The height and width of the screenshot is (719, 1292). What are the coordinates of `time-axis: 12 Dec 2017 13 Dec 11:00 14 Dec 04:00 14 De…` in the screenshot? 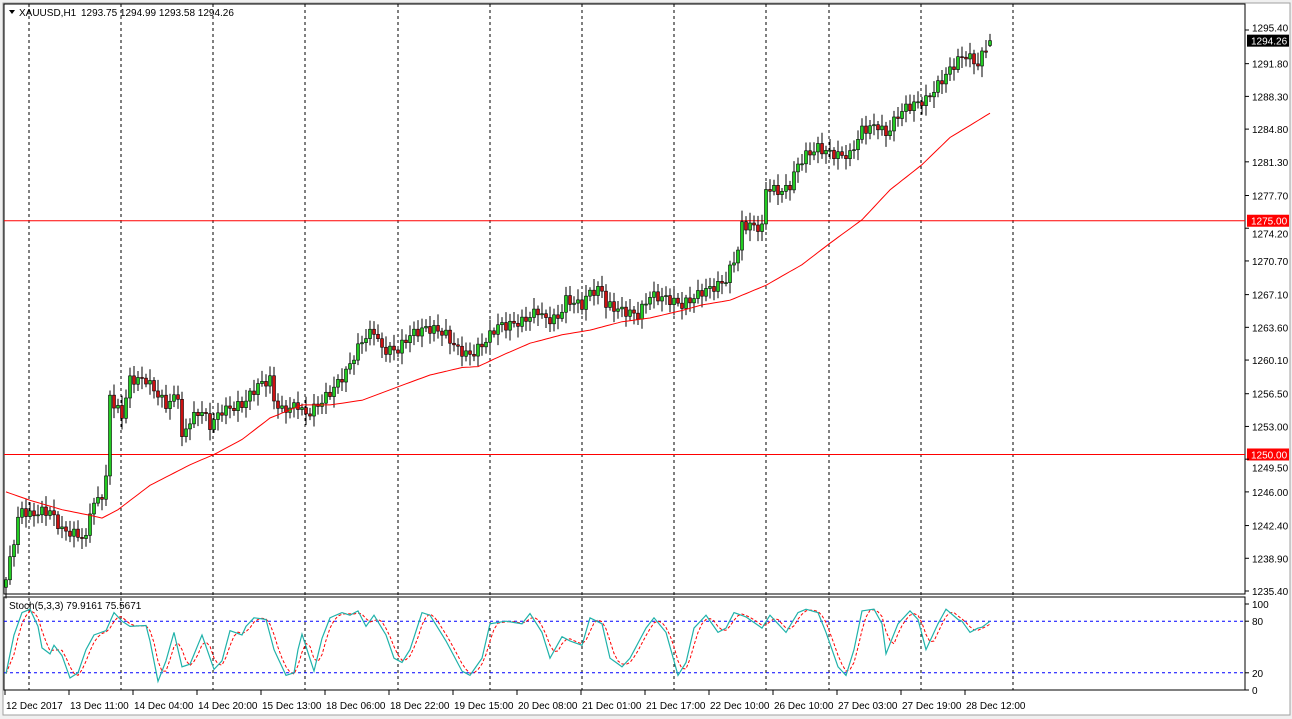 It's located at (515, 701).